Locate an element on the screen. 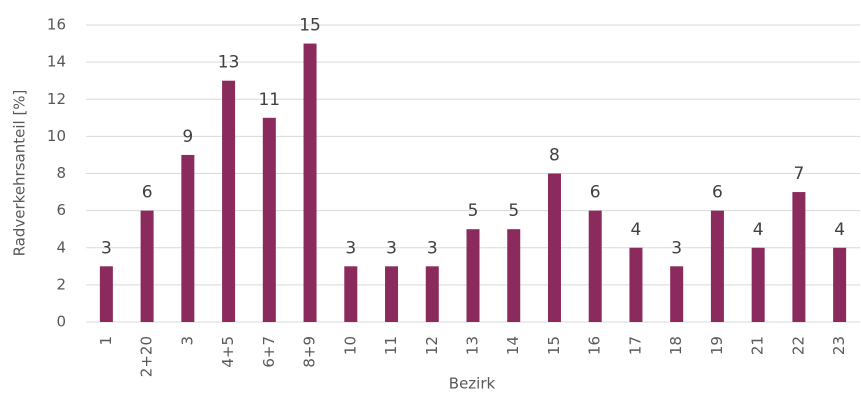 Image resolution: width=861 pixels, height=419 pixels. x-tick-label: 8+9 is located at coordinates (310, 352).